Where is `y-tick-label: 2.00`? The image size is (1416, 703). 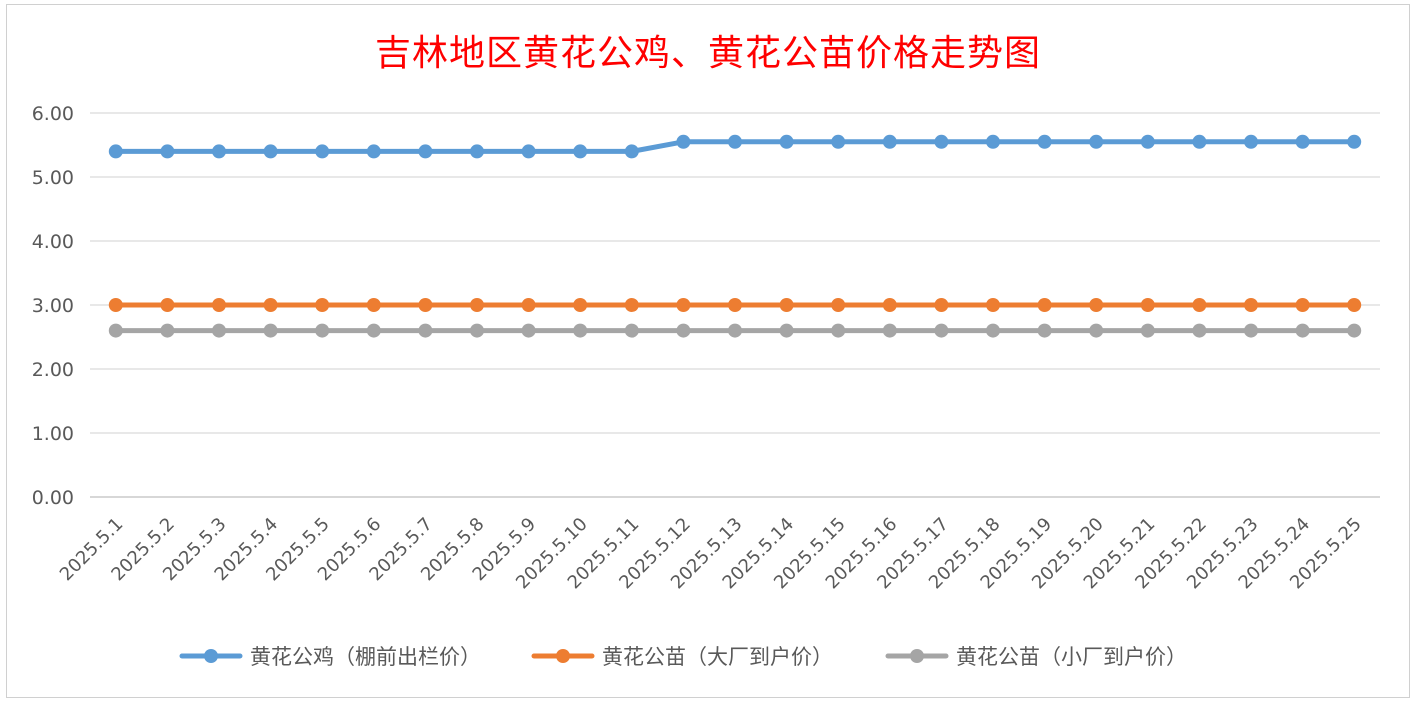 y-tick-label: 2.00 is located at coordinates (53, 370).